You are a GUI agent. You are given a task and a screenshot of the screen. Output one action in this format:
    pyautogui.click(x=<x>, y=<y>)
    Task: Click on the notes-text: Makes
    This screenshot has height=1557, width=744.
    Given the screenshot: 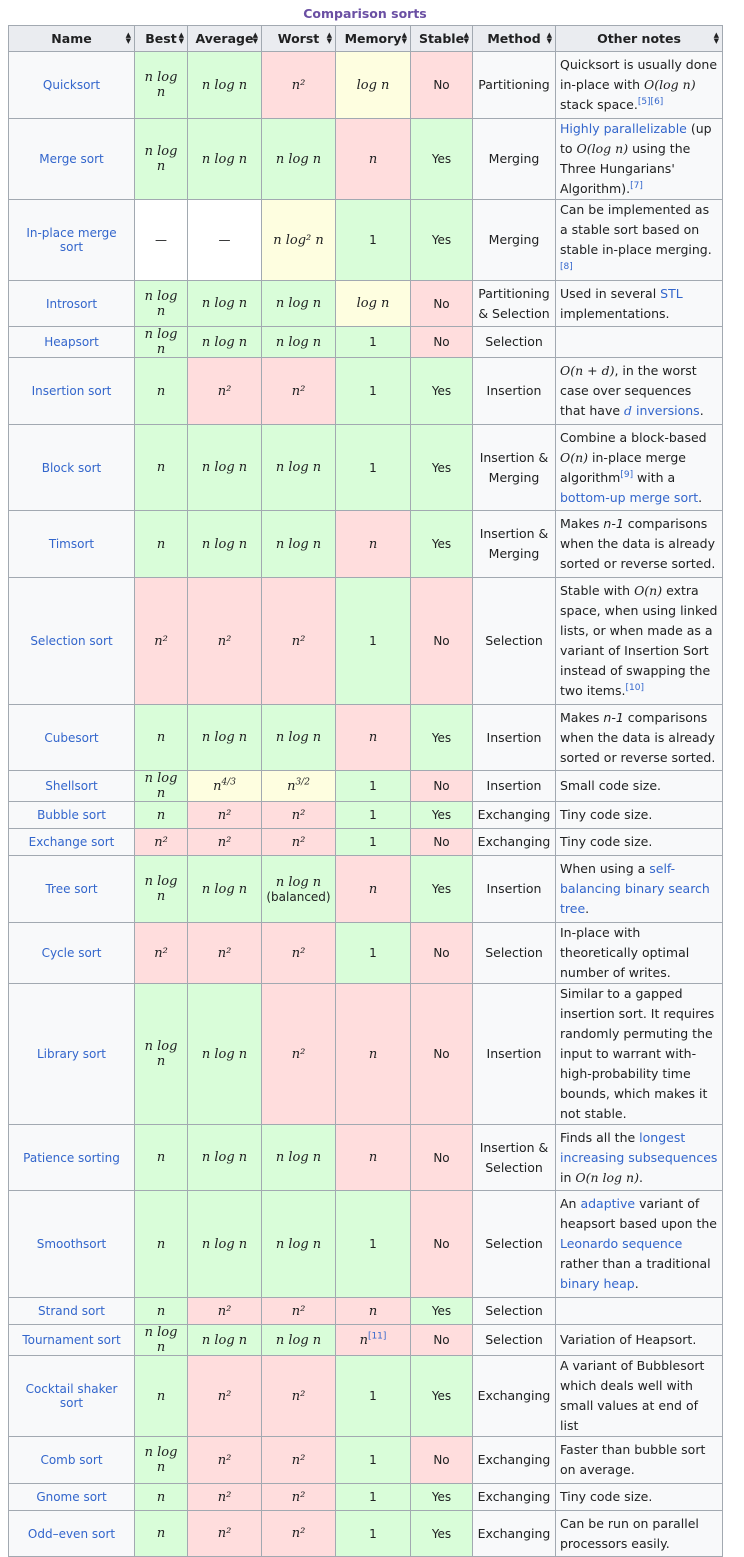 What is the action you would take?
    pyautogui.click(x=582, y=717)
    